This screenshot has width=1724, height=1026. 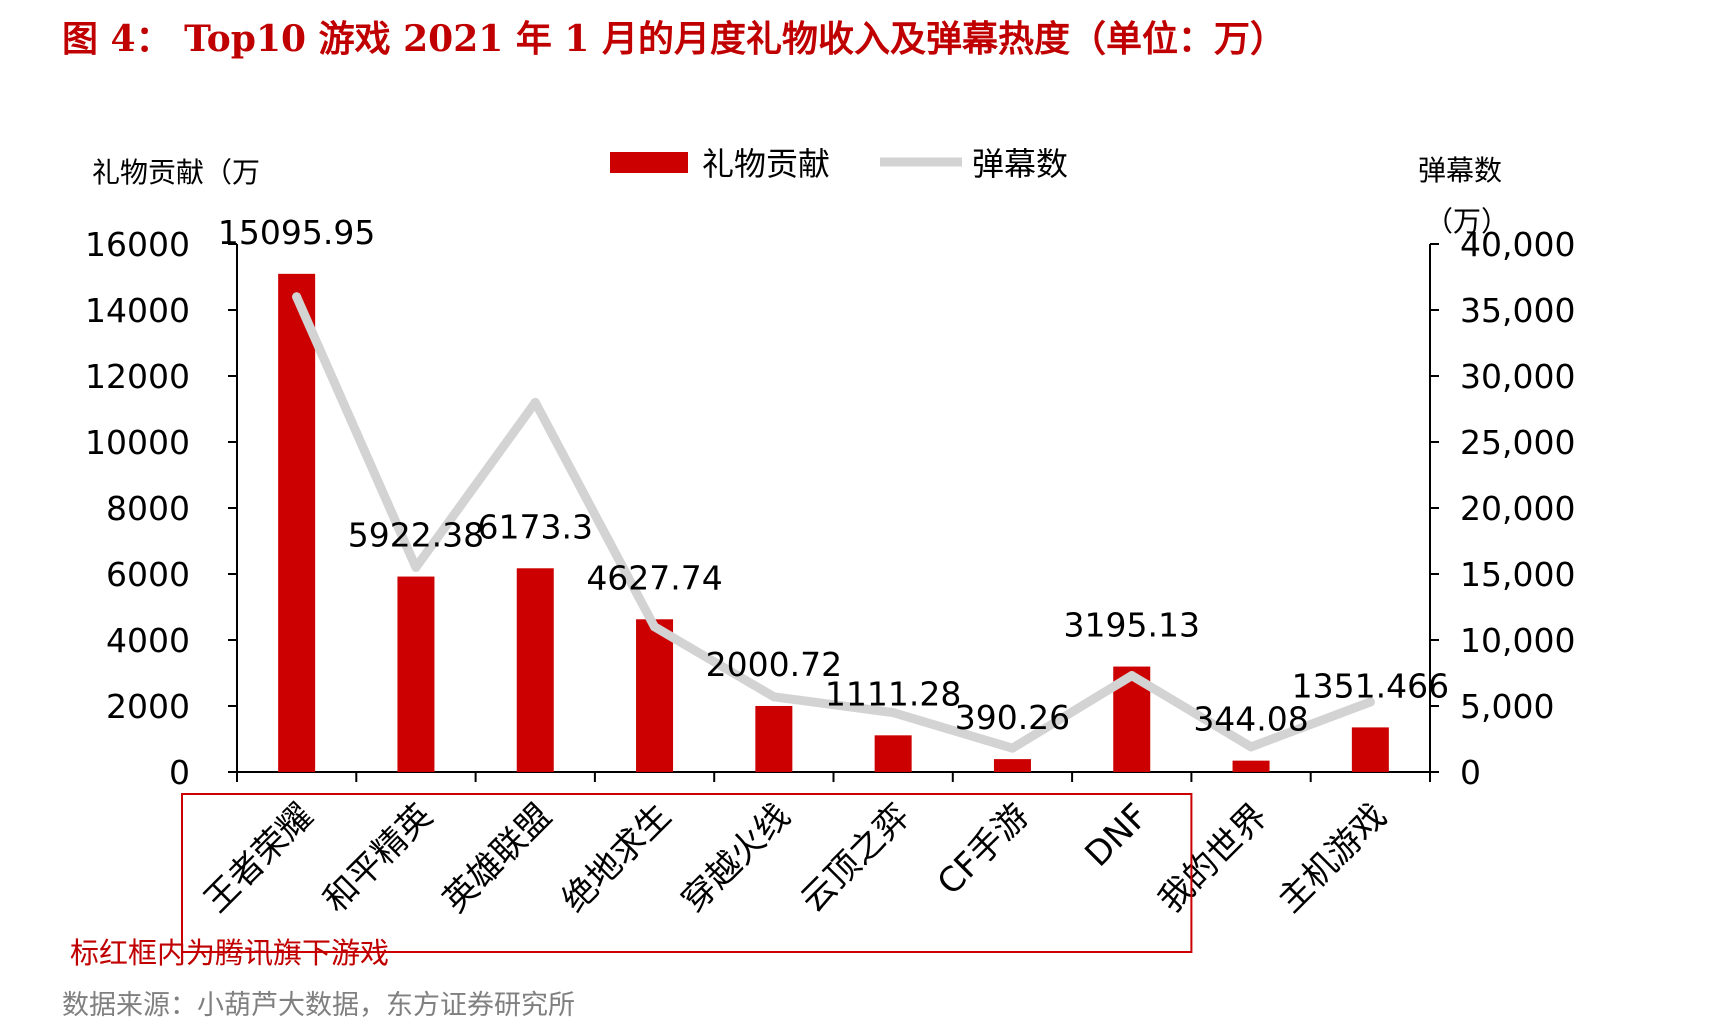 I want to click on bar-data-label-1: 15095.95, so click(x=296, y=232).